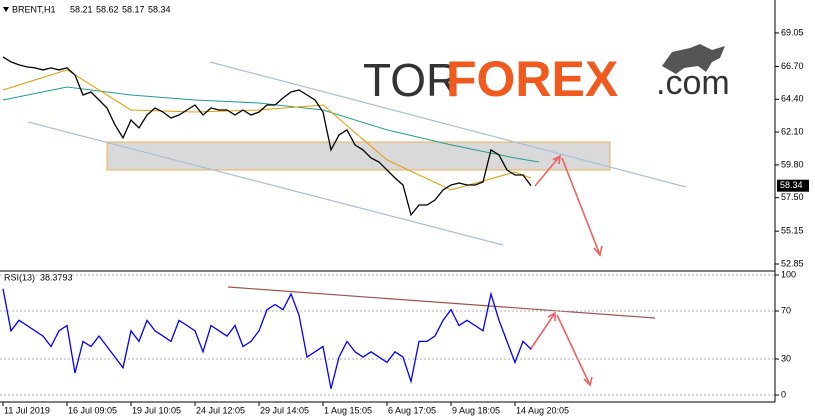 Image resolution: width=815 pixels, height=419 pixels. What do you see at coordinates (561, 349) in the screenshot?
I see `rsi-forecast-arrow` at bounding box center [561, 349].